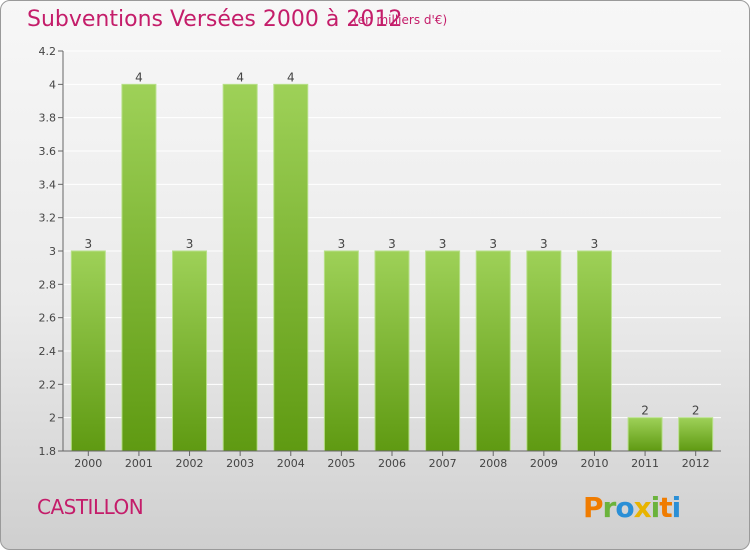 This screenshot has height=550, width=750. Describe the element at coordinates (52, 418) in the screenshot. I see `y-tick-label: 2` at that location.